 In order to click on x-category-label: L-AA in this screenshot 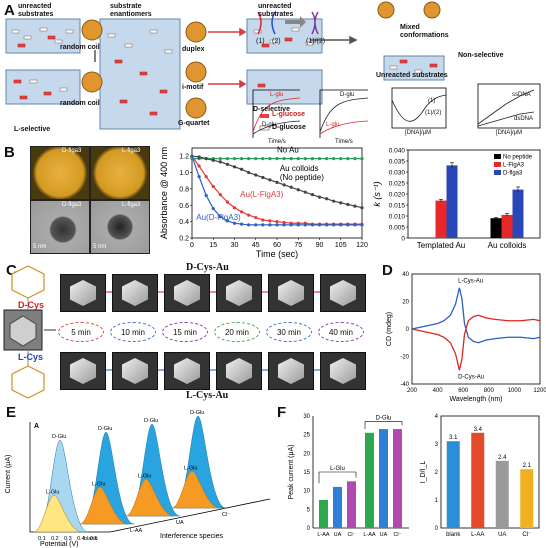, I will do `click(477, 535)`.